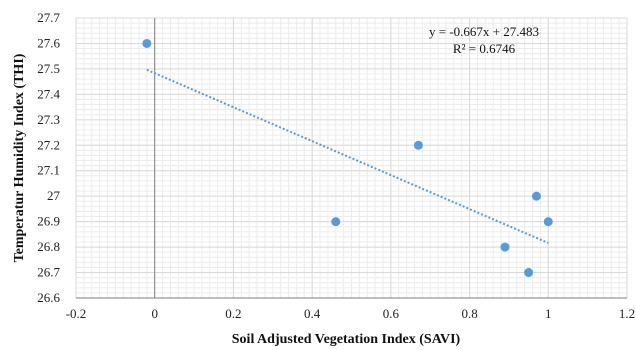  What do you see at coordinates (484, 31) in the screenshot?
I see `trendline-equation: y = -0.667x + 27.483` at bounding box center [484, 31].